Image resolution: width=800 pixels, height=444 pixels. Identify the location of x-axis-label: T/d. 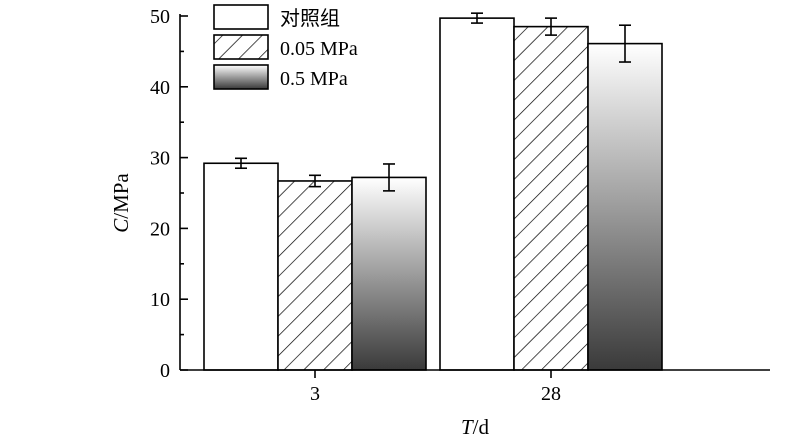
(475, 427).